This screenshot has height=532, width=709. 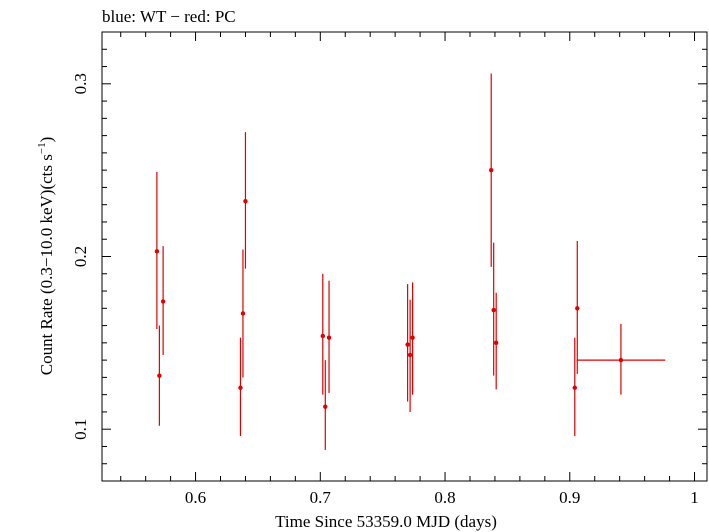 What do you see at coordinates (321, 497) in the screenshot?
I see `x-tick-label: 0.7` at bounding box center [321, 497].